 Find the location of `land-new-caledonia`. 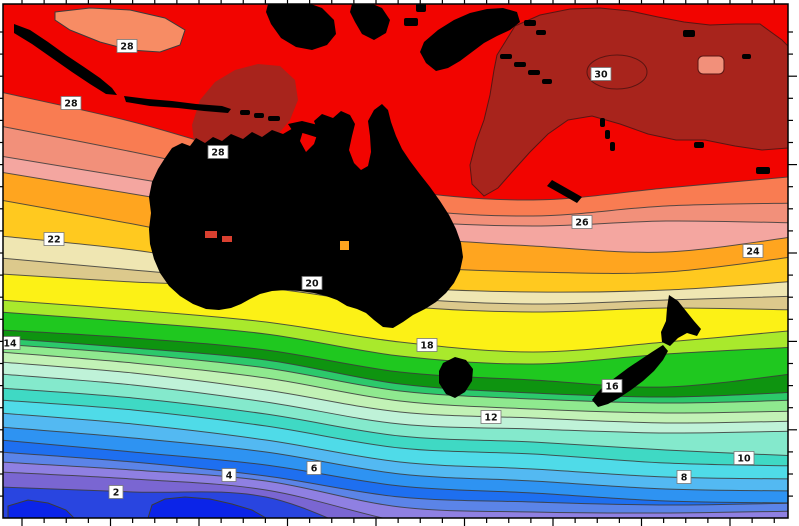

land-new-caledonia is located at coordinates (564, 191).